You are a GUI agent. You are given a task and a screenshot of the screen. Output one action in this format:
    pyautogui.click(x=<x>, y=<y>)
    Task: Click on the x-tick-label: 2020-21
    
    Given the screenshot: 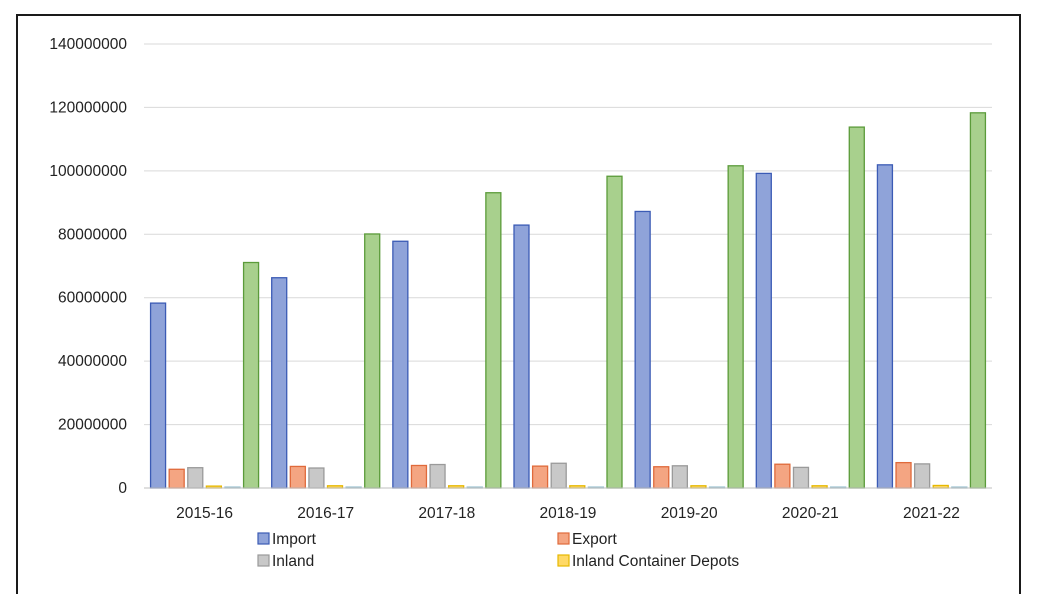 What is the action you would take?
    pyautogui.click(x=810, y=513)
    